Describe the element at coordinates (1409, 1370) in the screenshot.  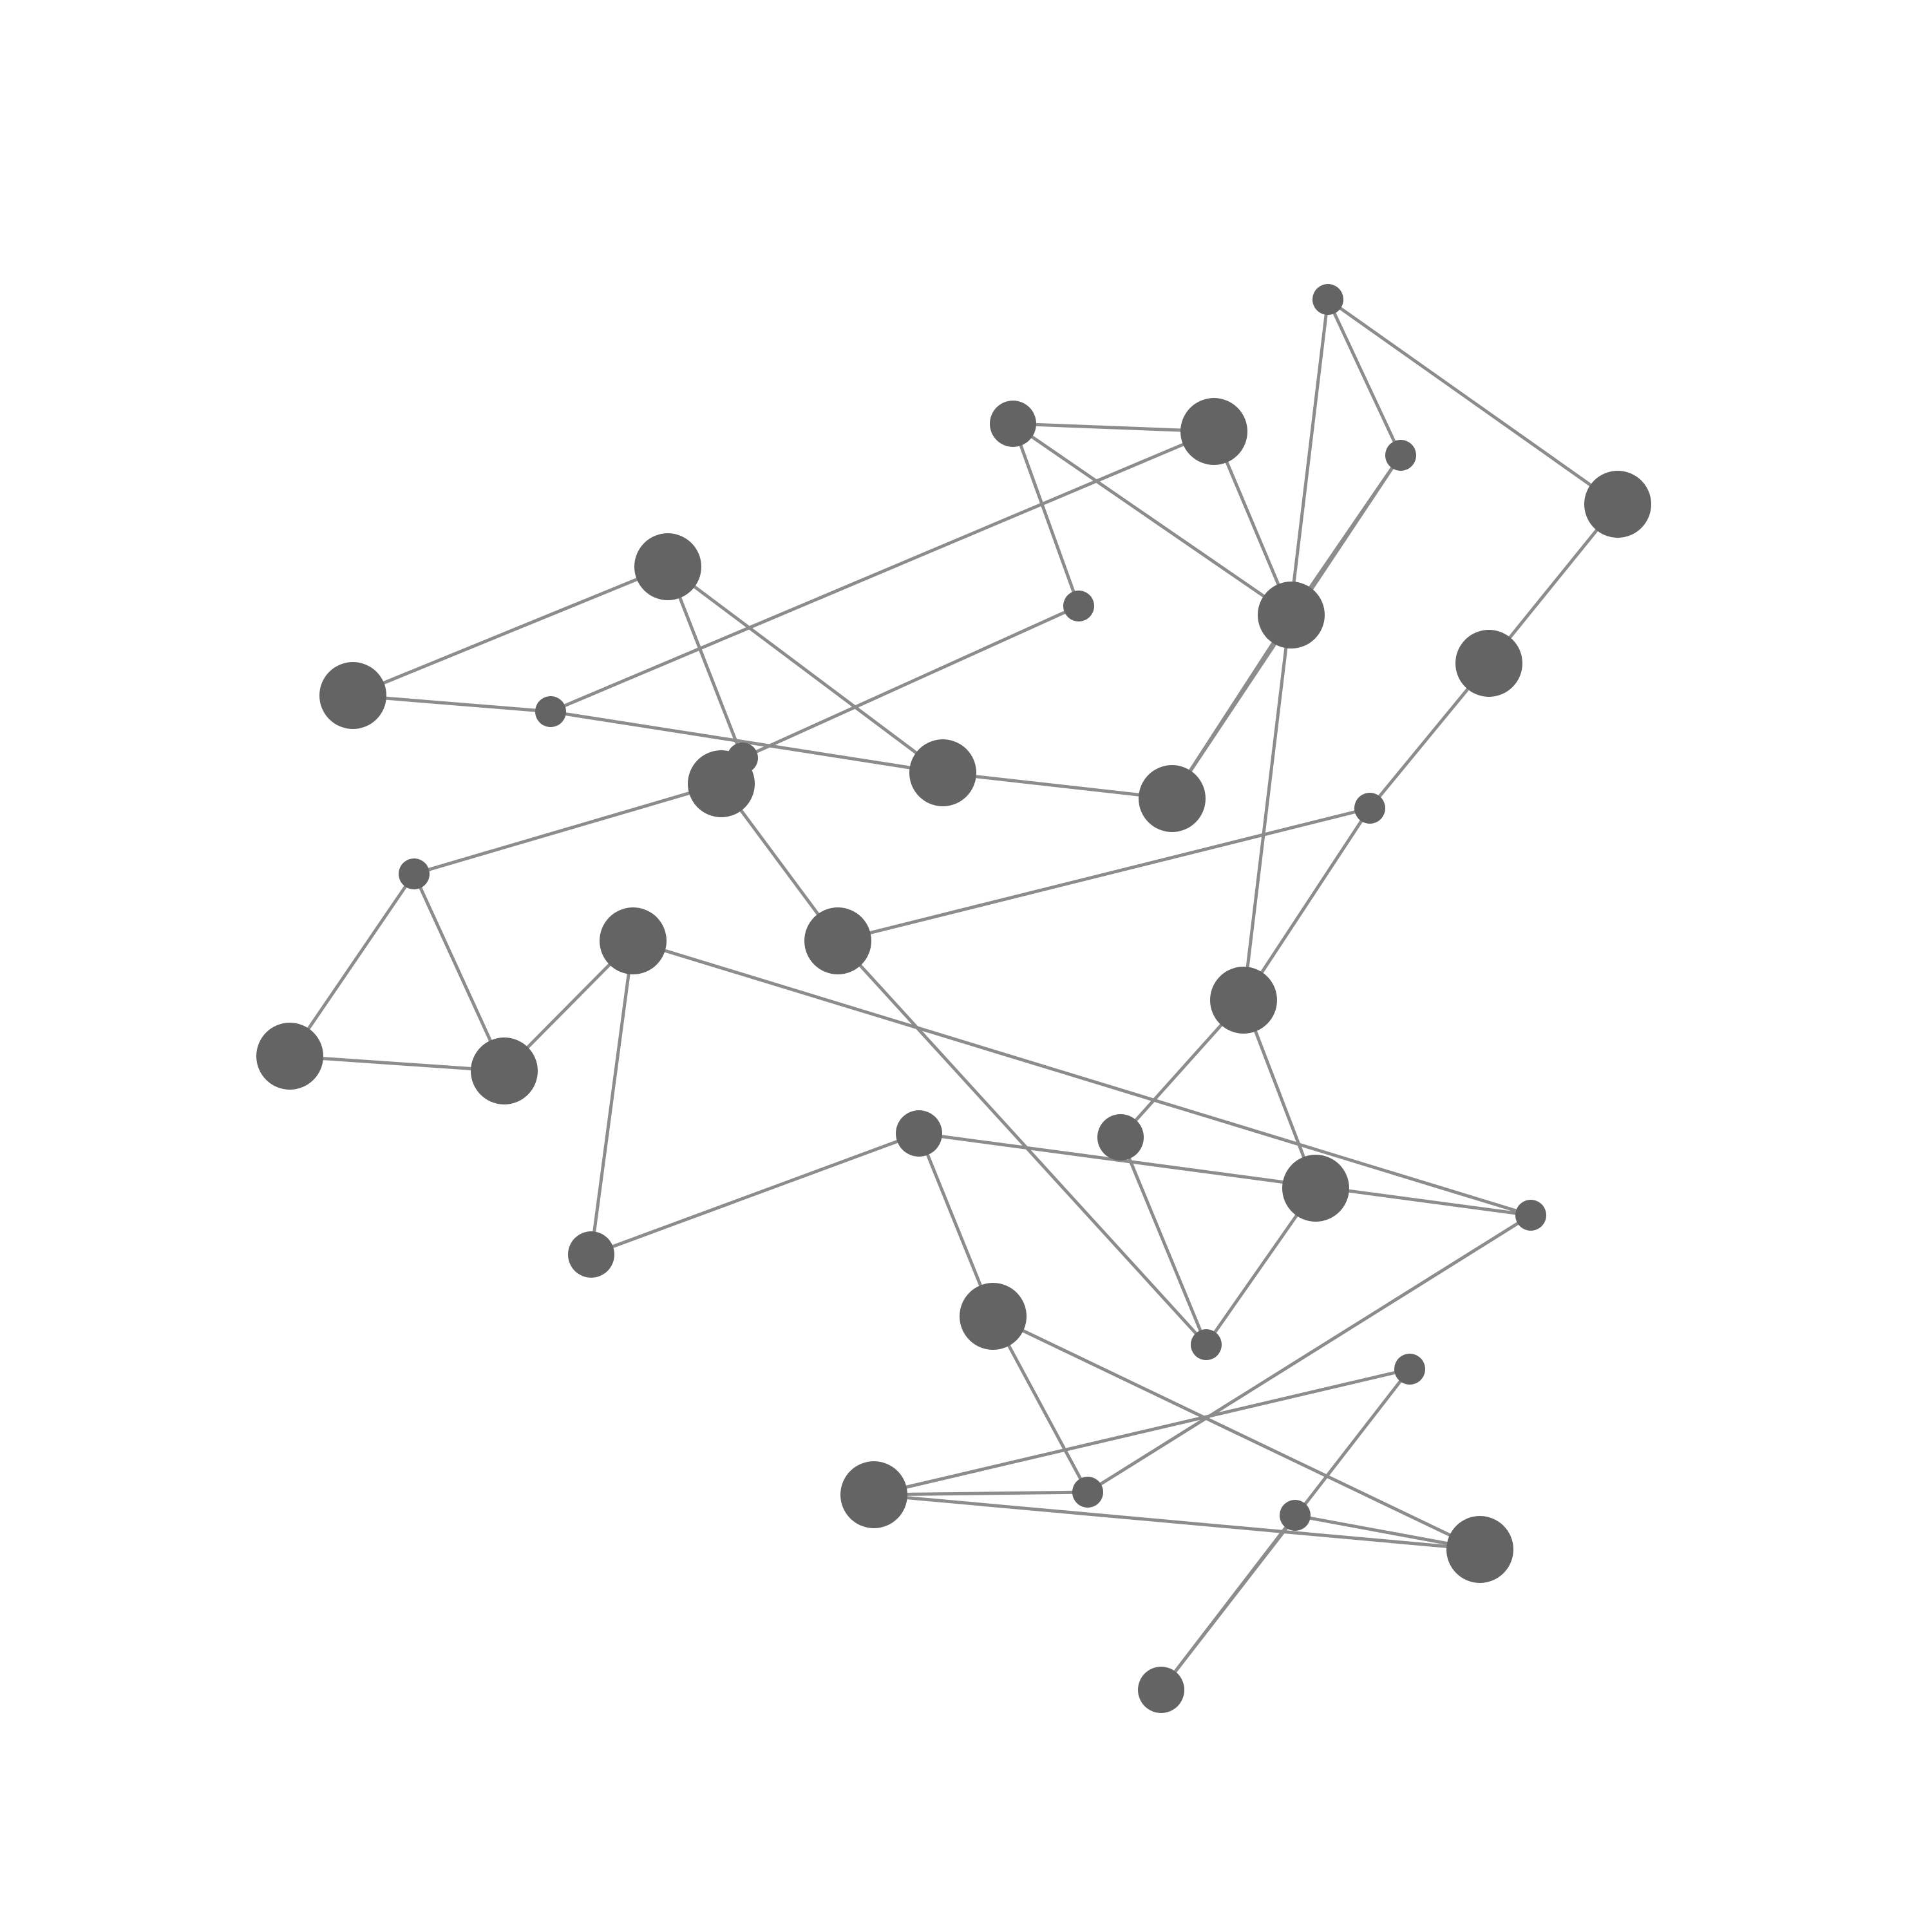
I see `node-n33` at that location.